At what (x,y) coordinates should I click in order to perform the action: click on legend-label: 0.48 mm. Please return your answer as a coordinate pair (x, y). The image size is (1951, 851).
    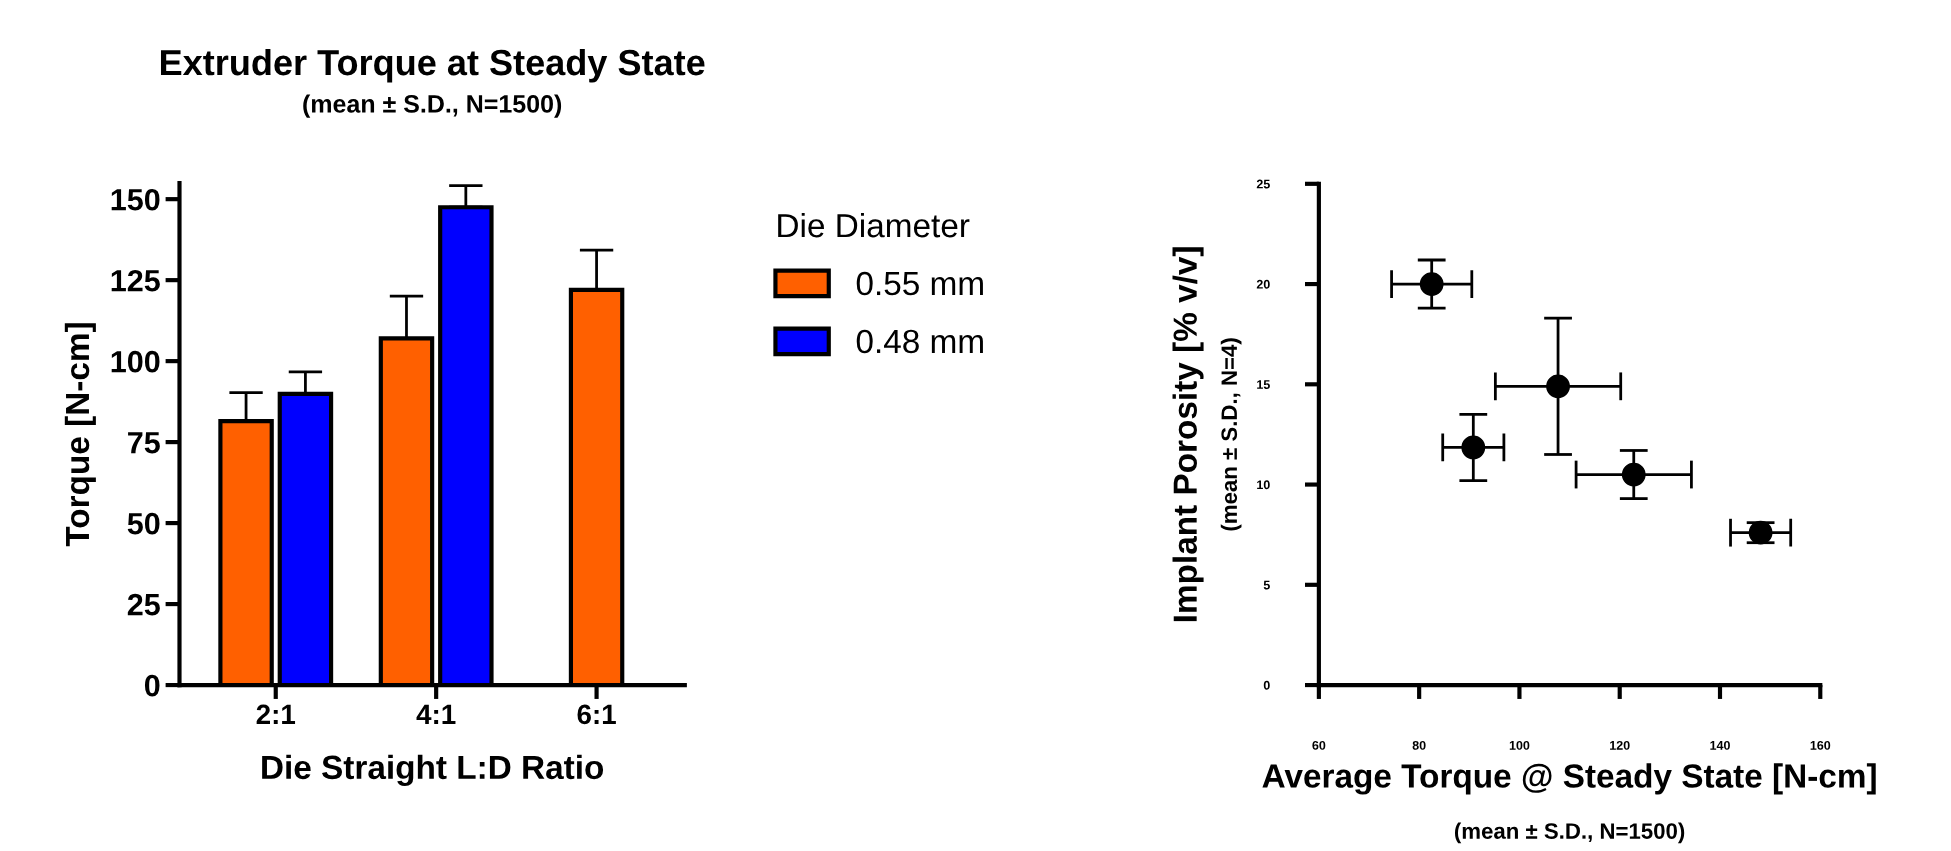
    Looking at the image, I should click on (919, 341).